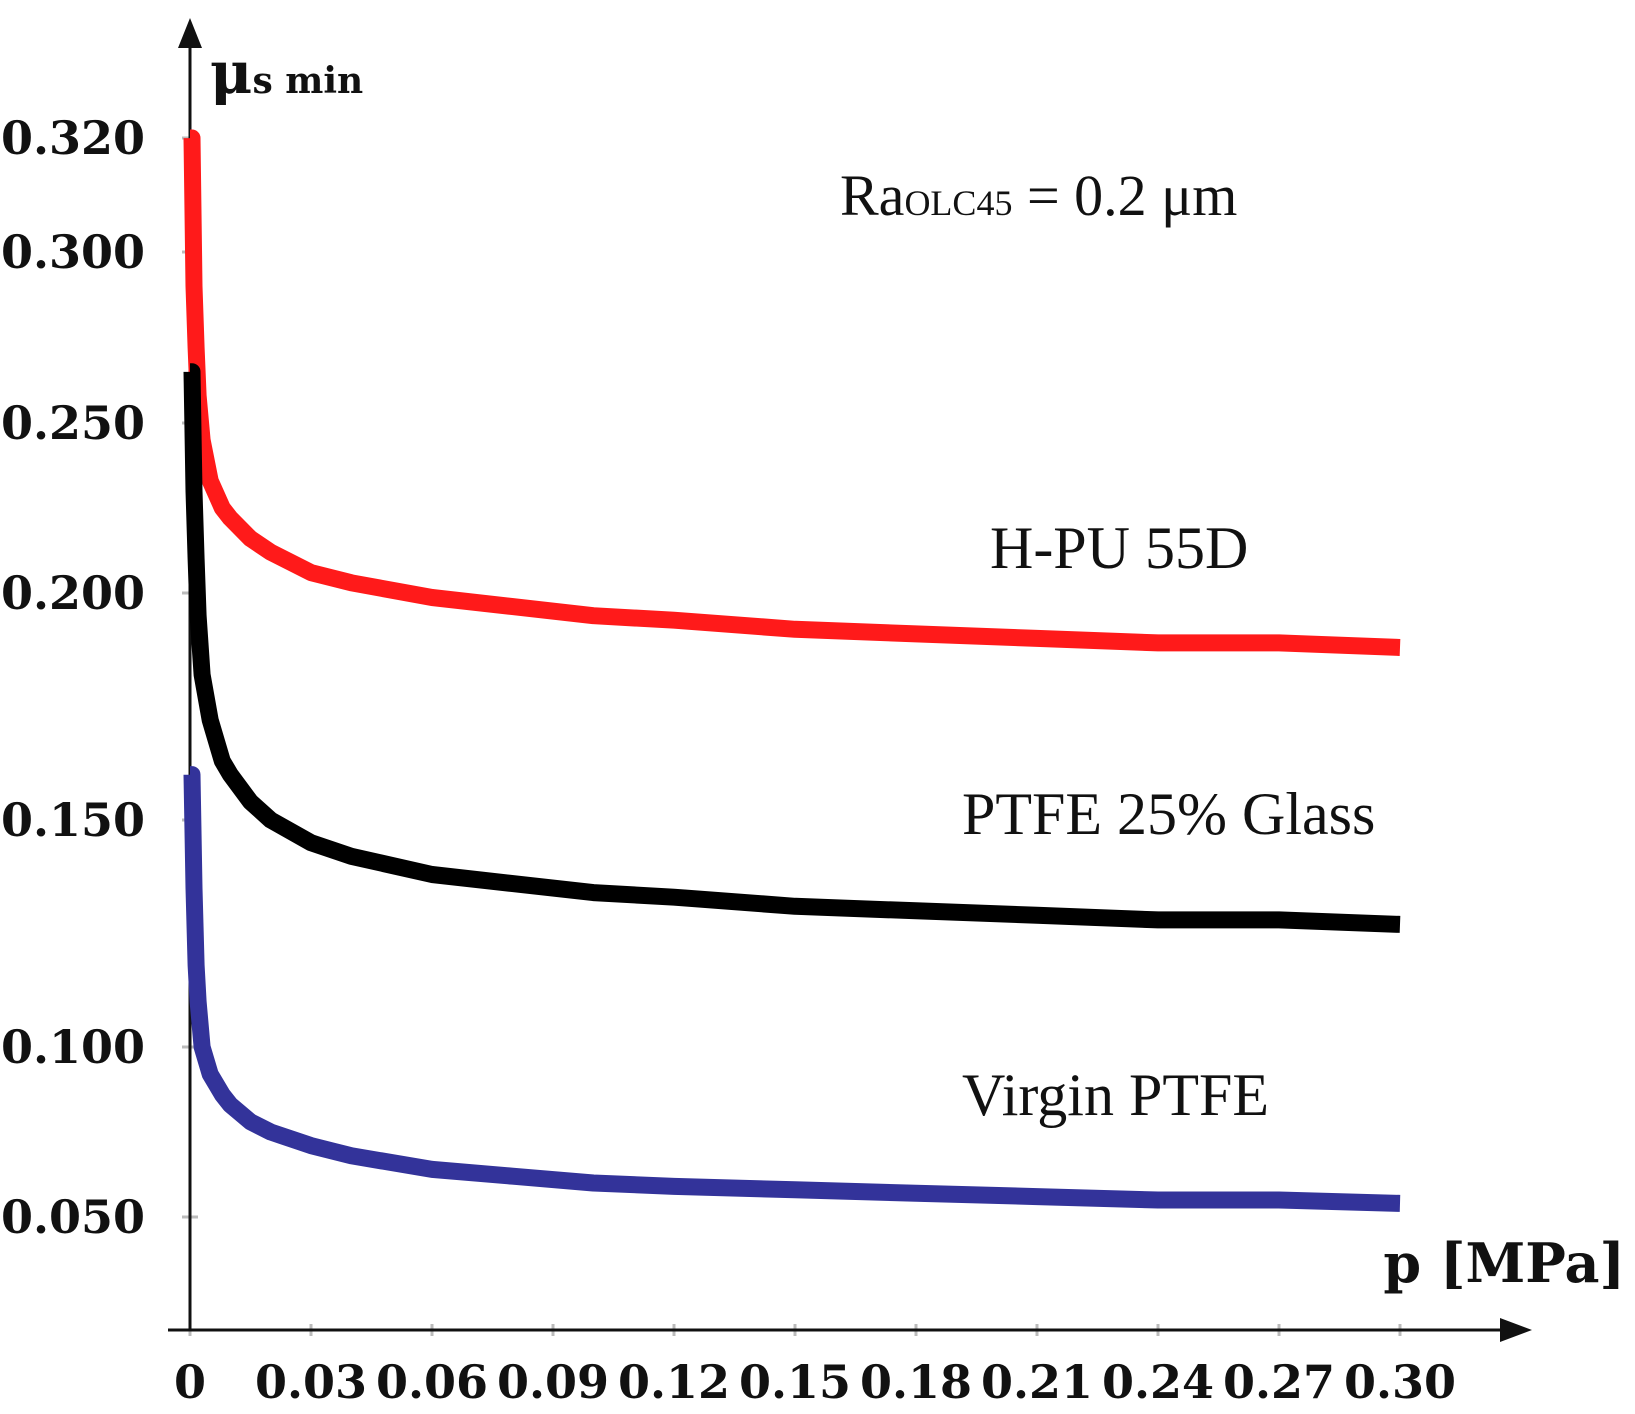 Image resolution: width=1635 pixels, height=1414 pixels. Describe the element at coordinates (795, 1382) in the screenshot. I see `x-tick-label: 0.15` at that location.